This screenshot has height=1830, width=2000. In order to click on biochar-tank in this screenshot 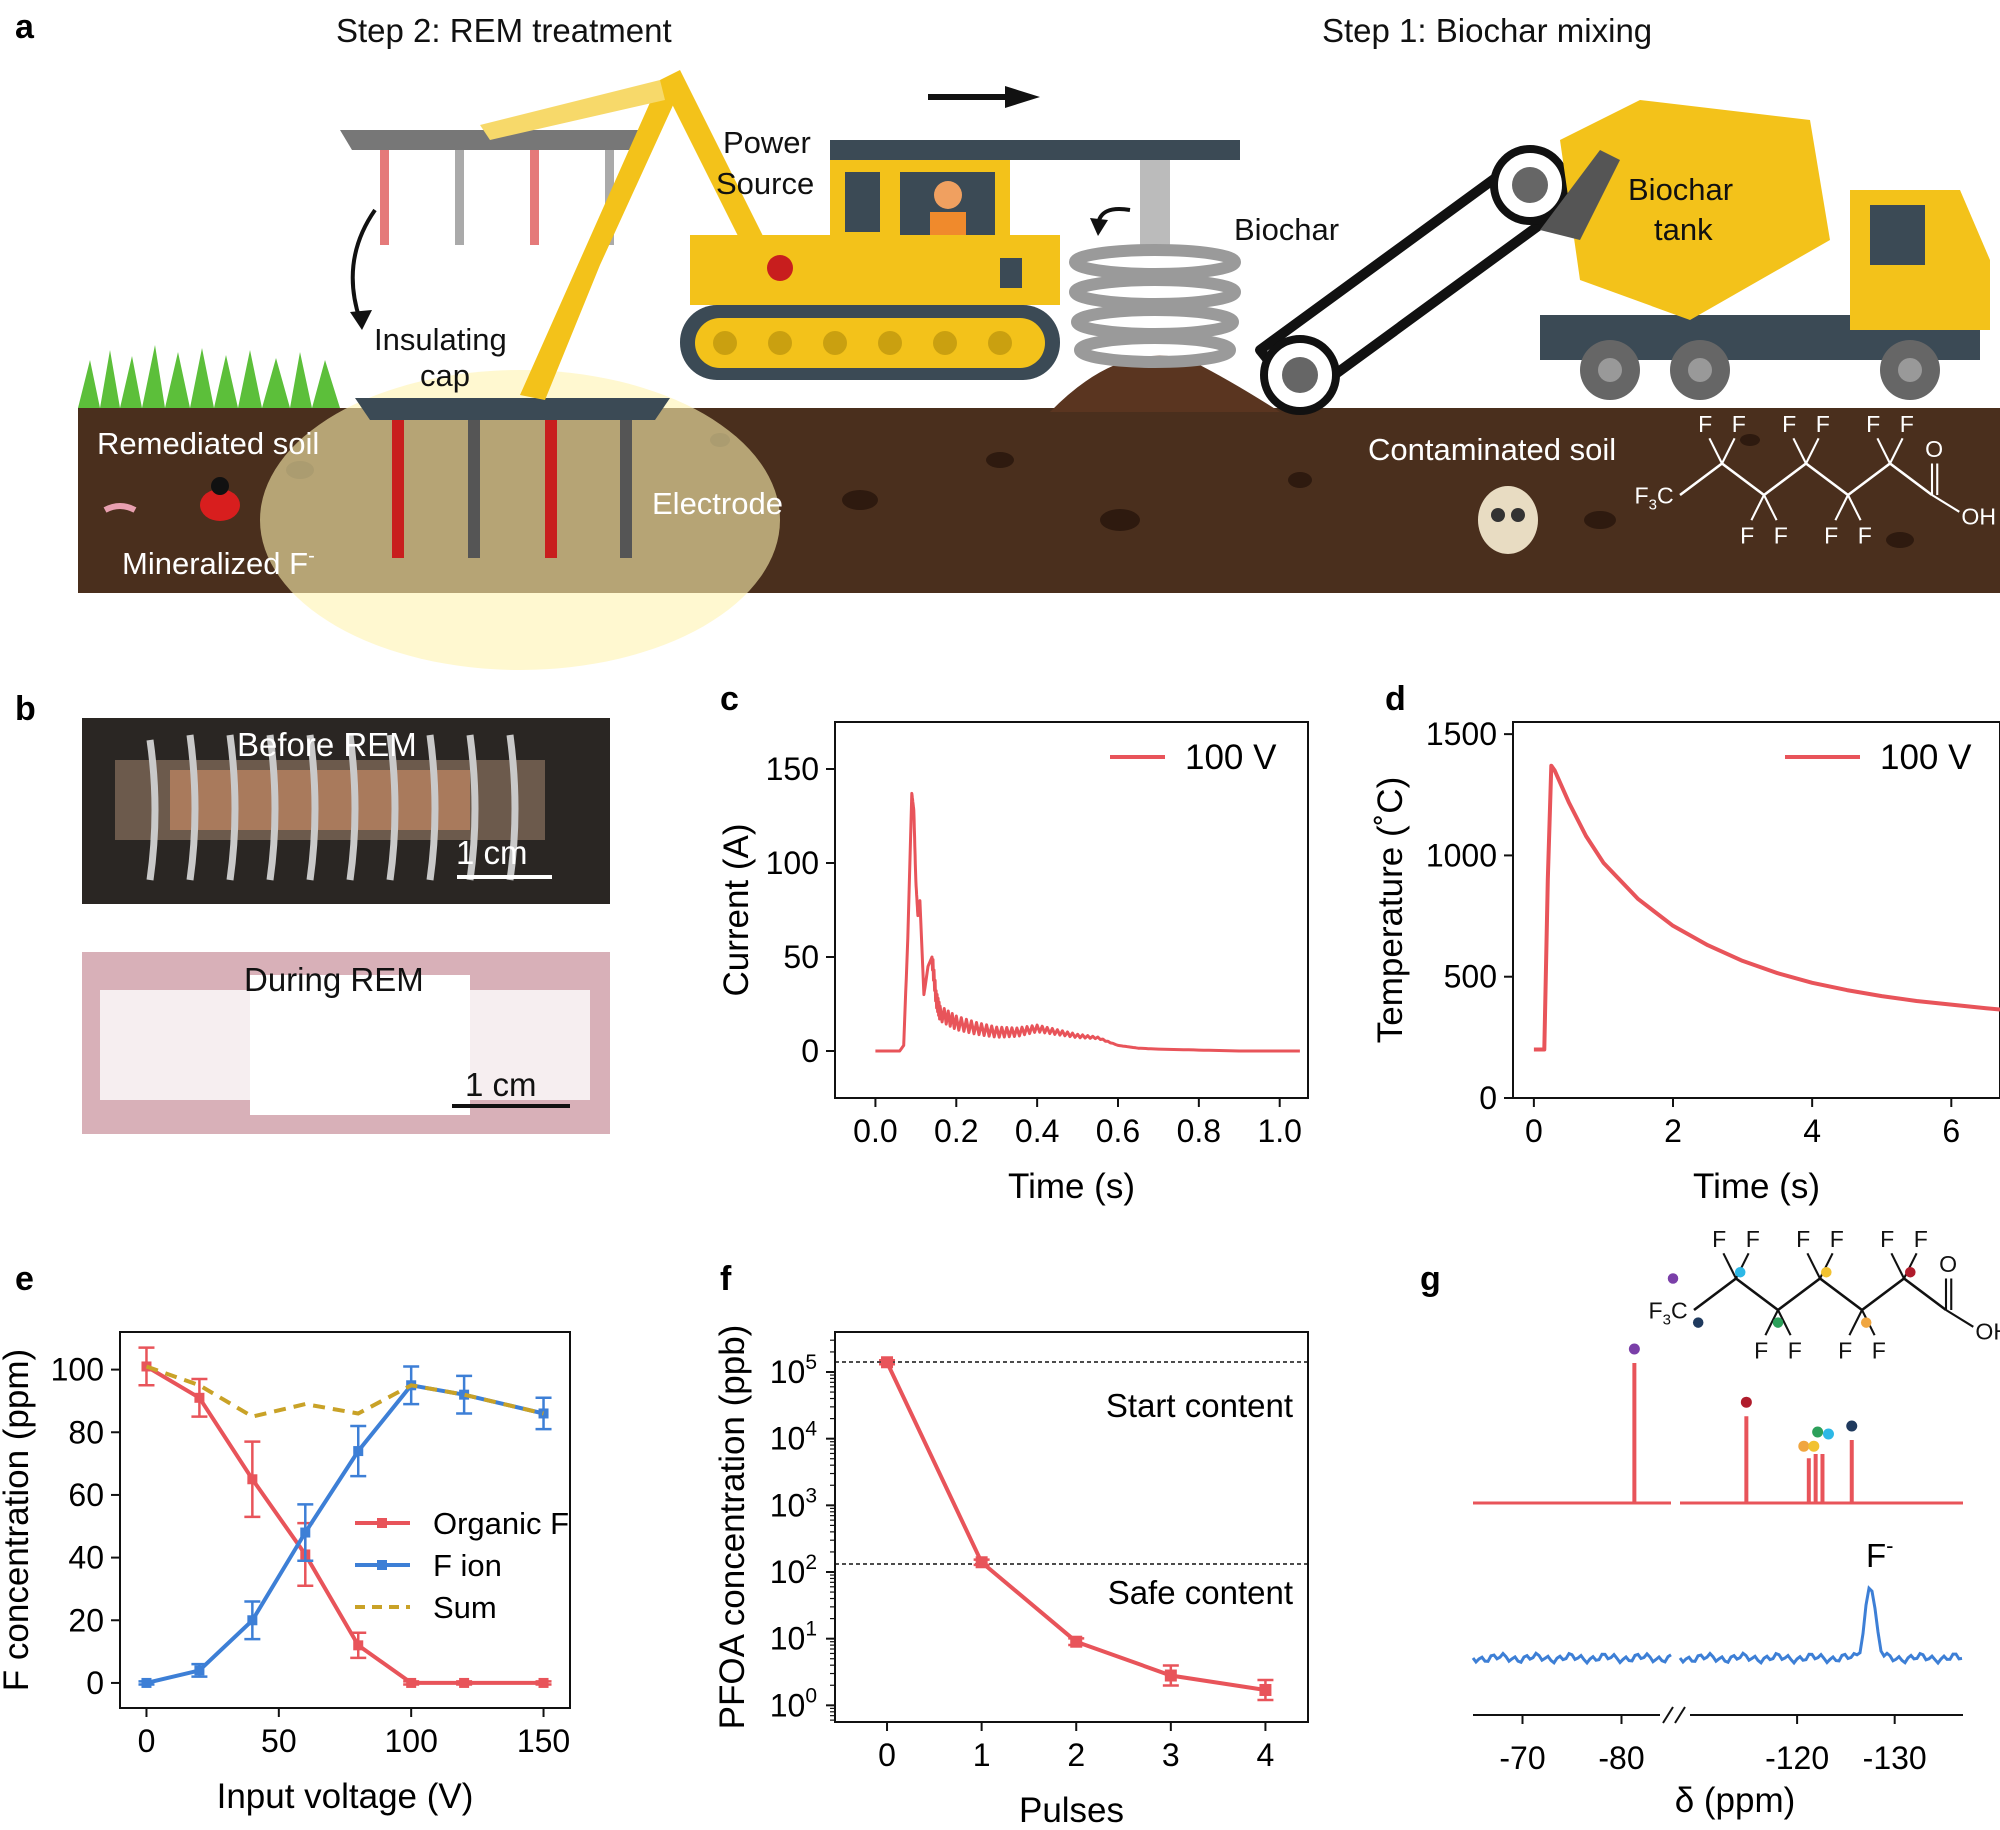, I will do `click(1695, 210)`.